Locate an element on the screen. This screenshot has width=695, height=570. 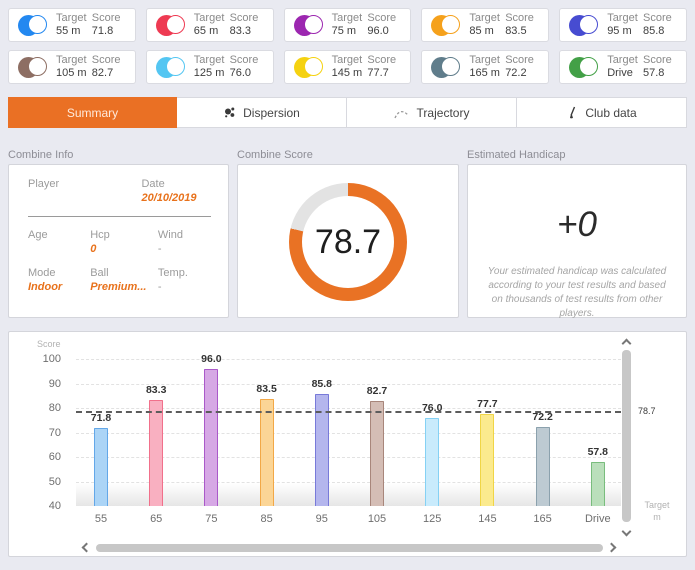
mode-value: Indoor is located at coordinates (45, 287).